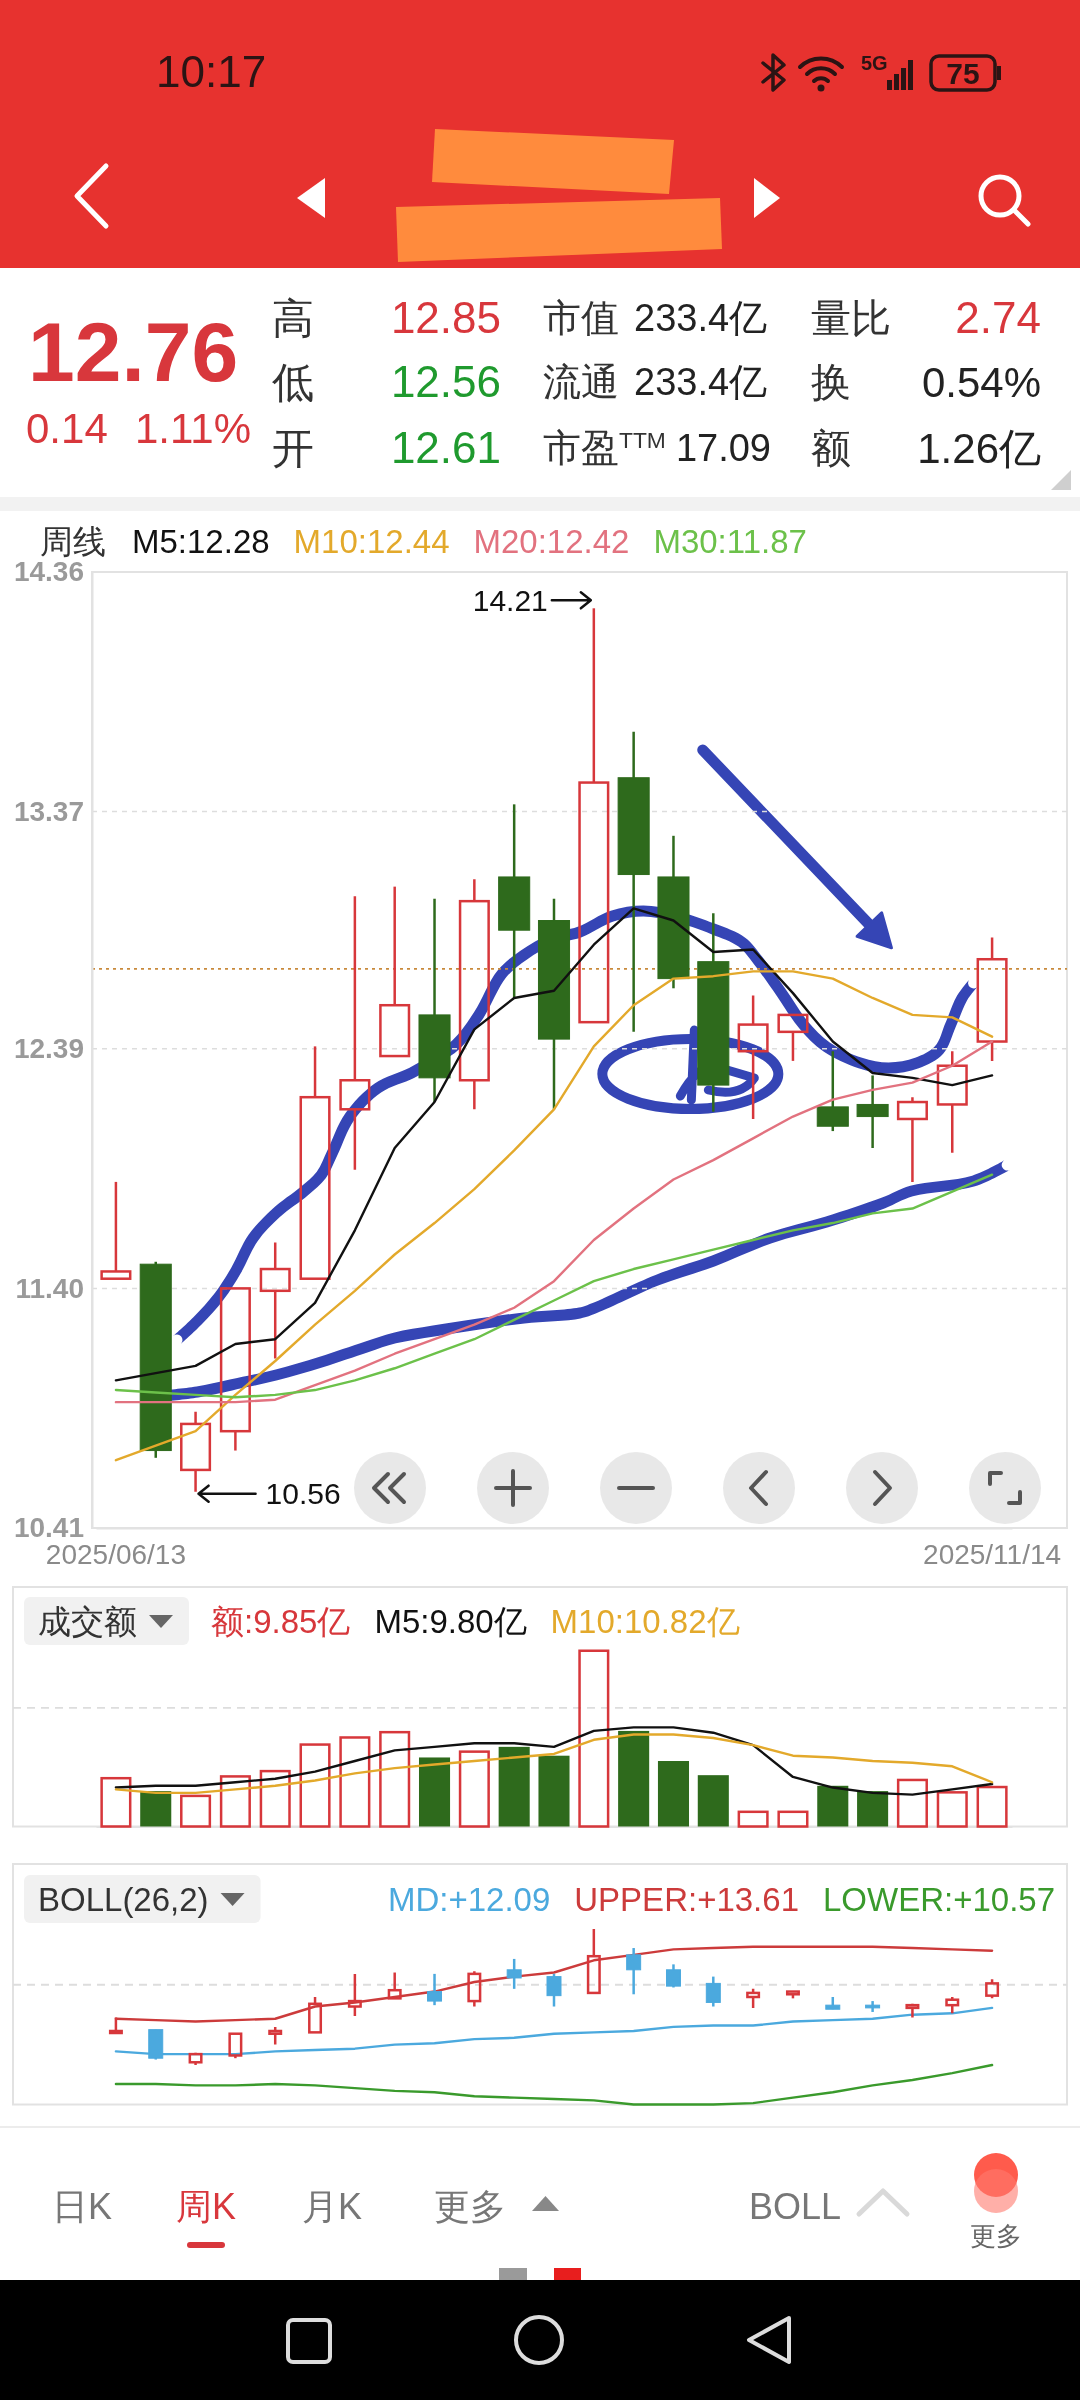 Image resolution: width=1080 pixels, height=2400 pixels. What do you see at coordinates (332, 2206) in the screenshot?
I see `text: 月K` at bounding box center [332, 2206].